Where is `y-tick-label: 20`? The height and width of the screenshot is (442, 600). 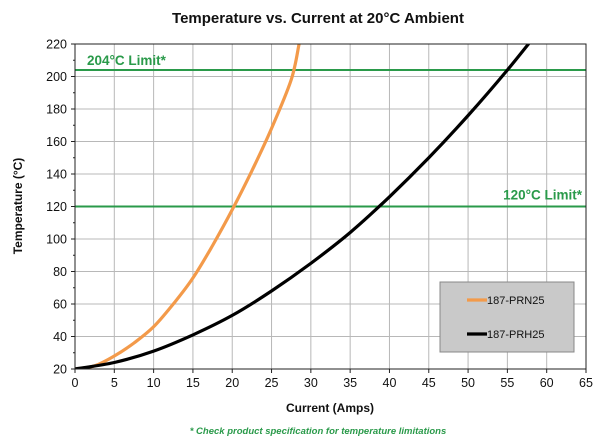 y-tick-label: 20 is located at coordinates (60, 370).